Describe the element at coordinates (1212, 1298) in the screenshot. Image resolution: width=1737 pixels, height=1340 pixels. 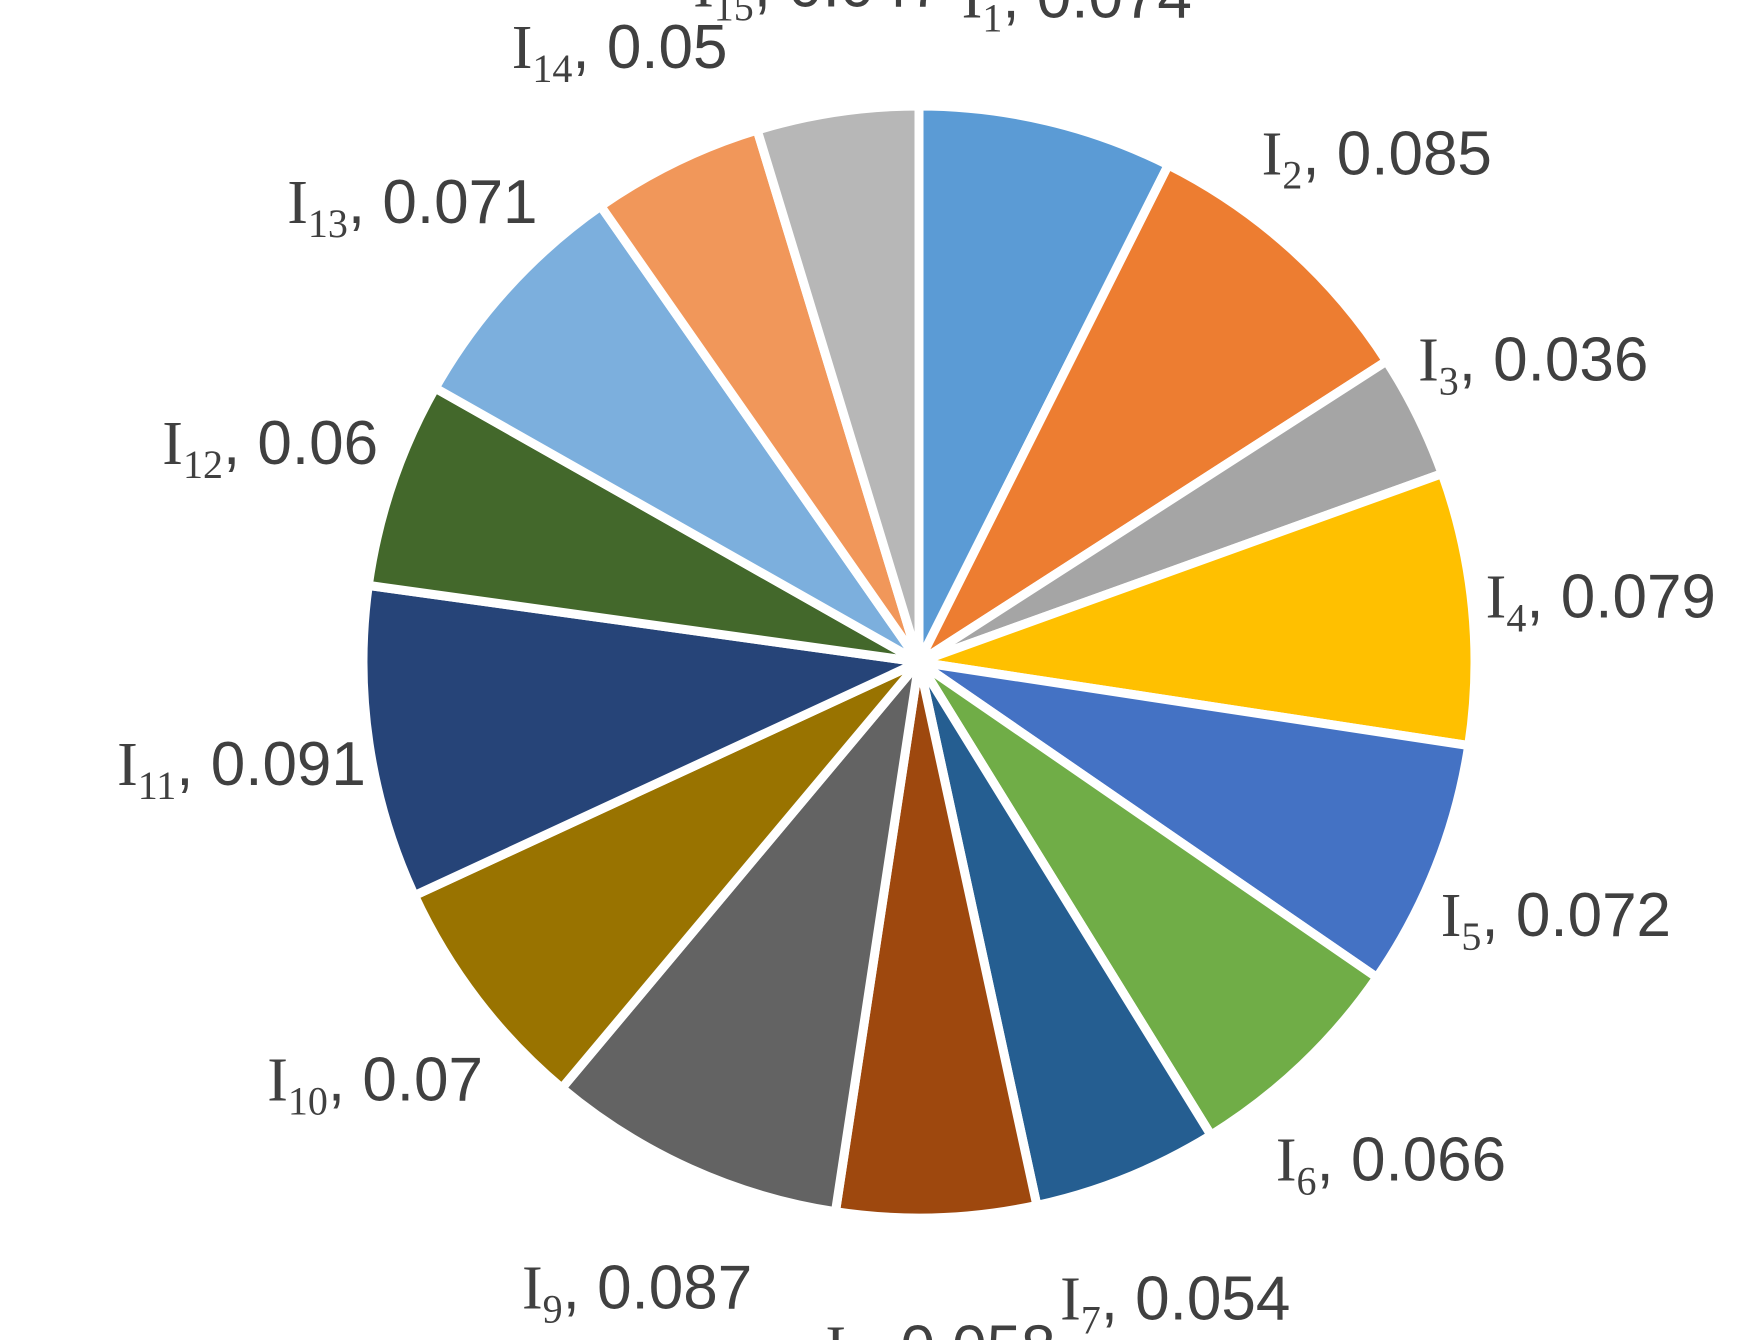
I see `data-label-value: 0.054` at that location.